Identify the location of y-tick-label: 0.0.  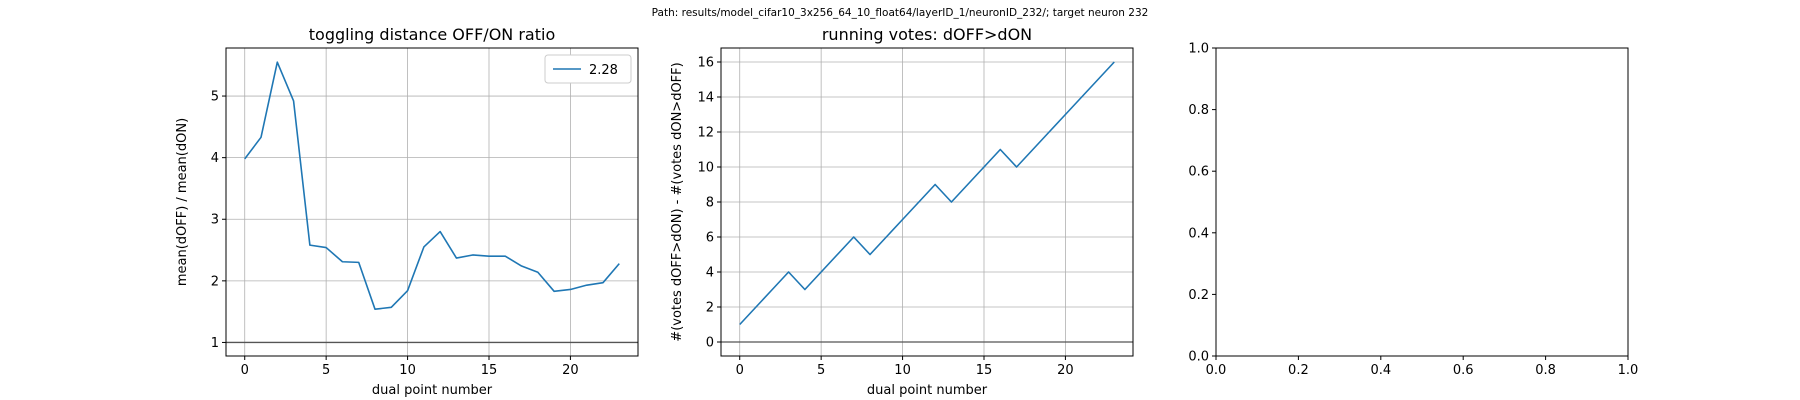
(1198, 357).